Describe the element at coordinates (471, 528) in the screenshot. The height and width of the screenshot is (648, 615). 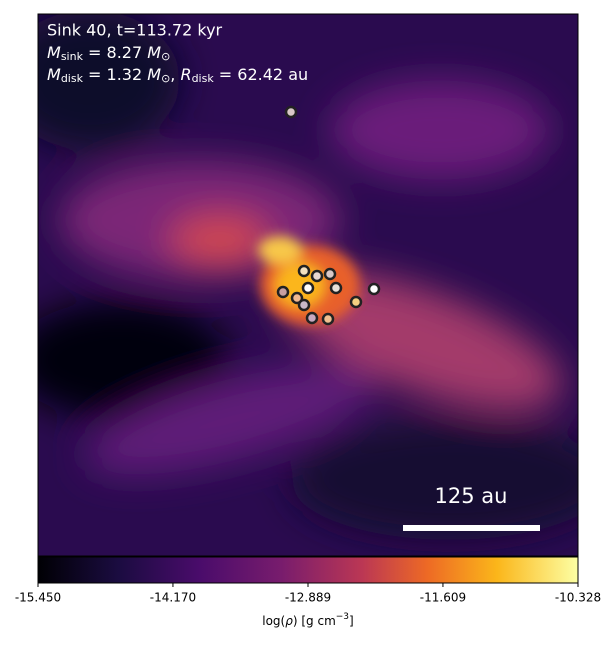
I see `scale-bar` at that location.